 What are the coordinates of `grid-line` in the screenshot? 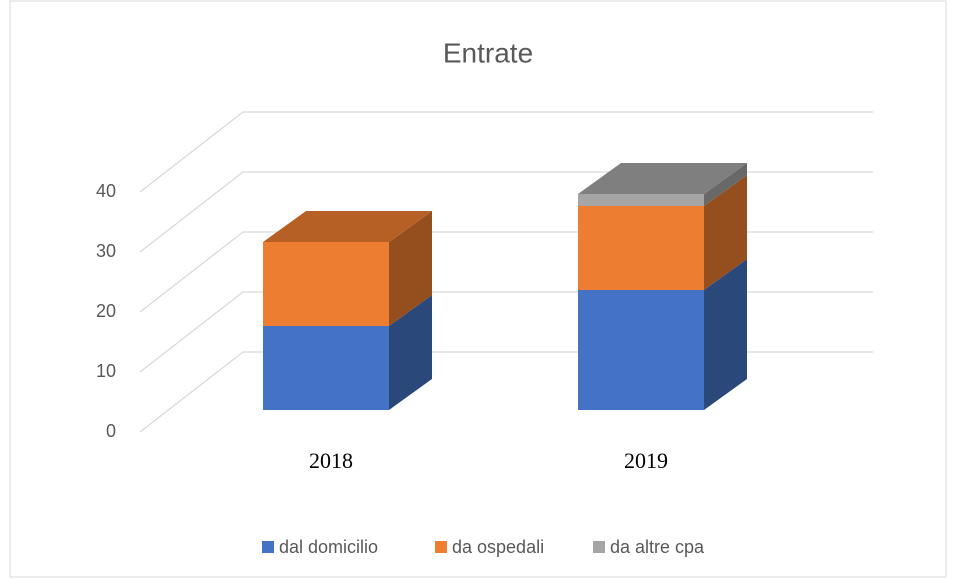 It's located at (506, 152).